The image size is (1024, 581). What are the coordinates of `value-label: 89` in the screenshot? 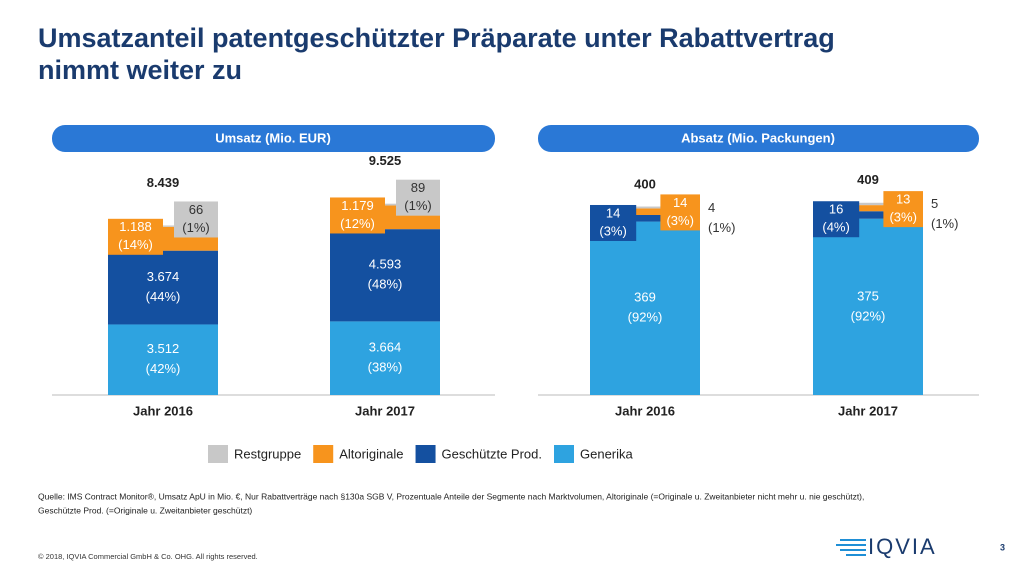 It's located at (418, 187).